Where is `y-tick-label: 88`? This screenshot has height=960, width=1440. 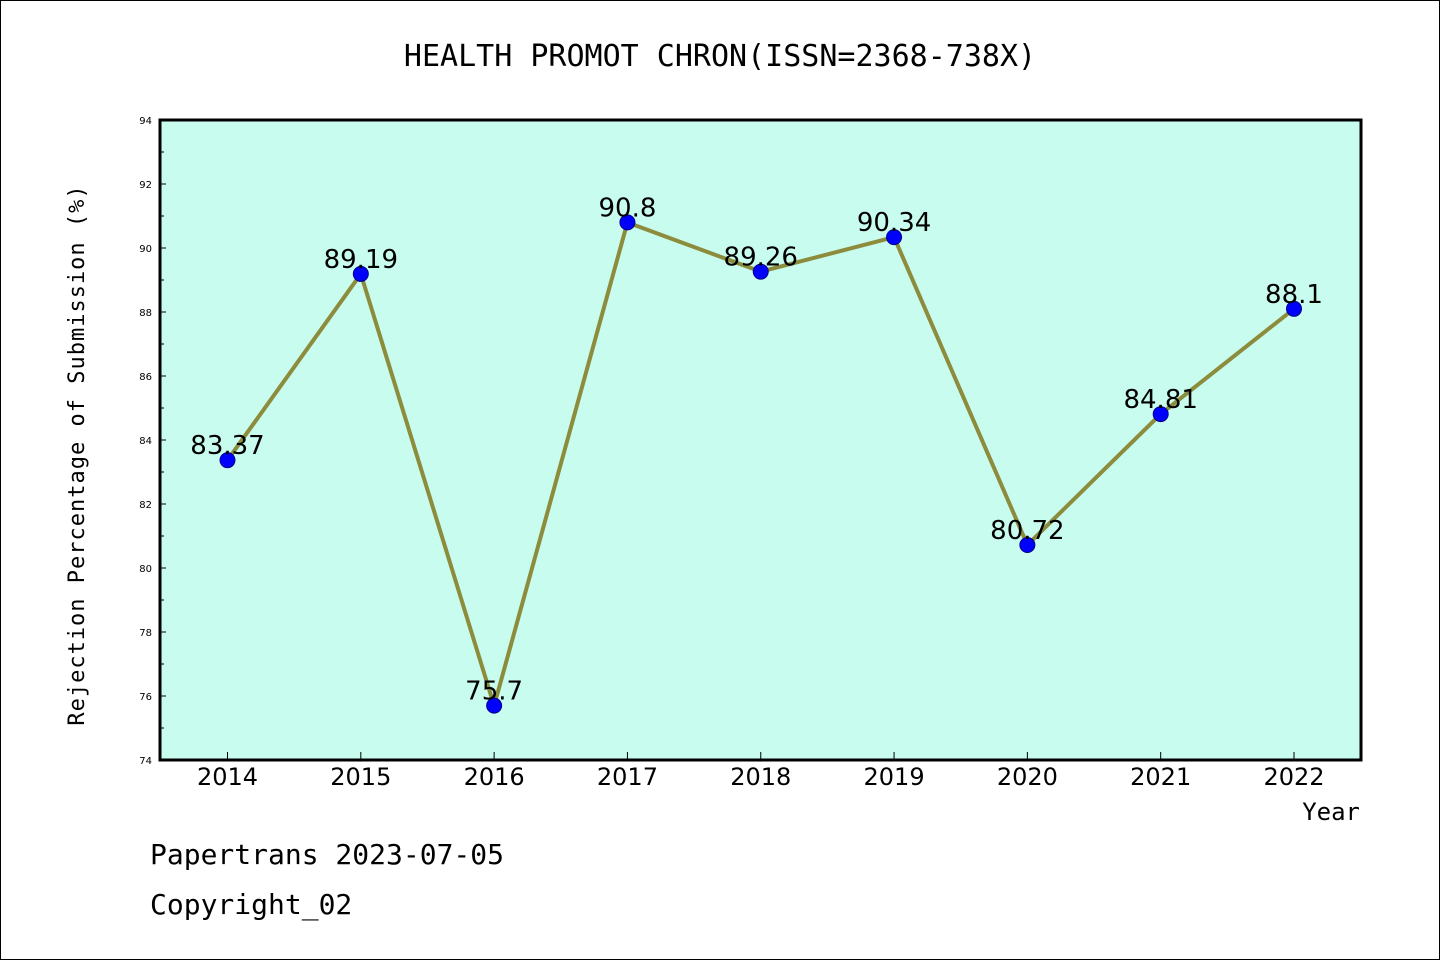 y-tick-label: 88 is located at coordinates (145, 313).